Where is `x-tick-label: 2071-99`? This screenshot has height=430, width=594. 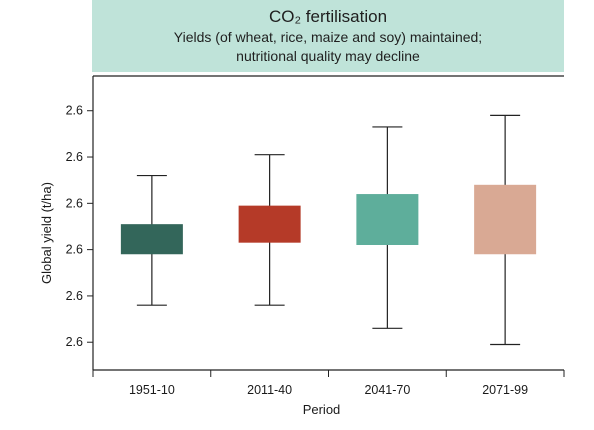
x-tick-label: 2071-99 is located at coordinates (505, 390).